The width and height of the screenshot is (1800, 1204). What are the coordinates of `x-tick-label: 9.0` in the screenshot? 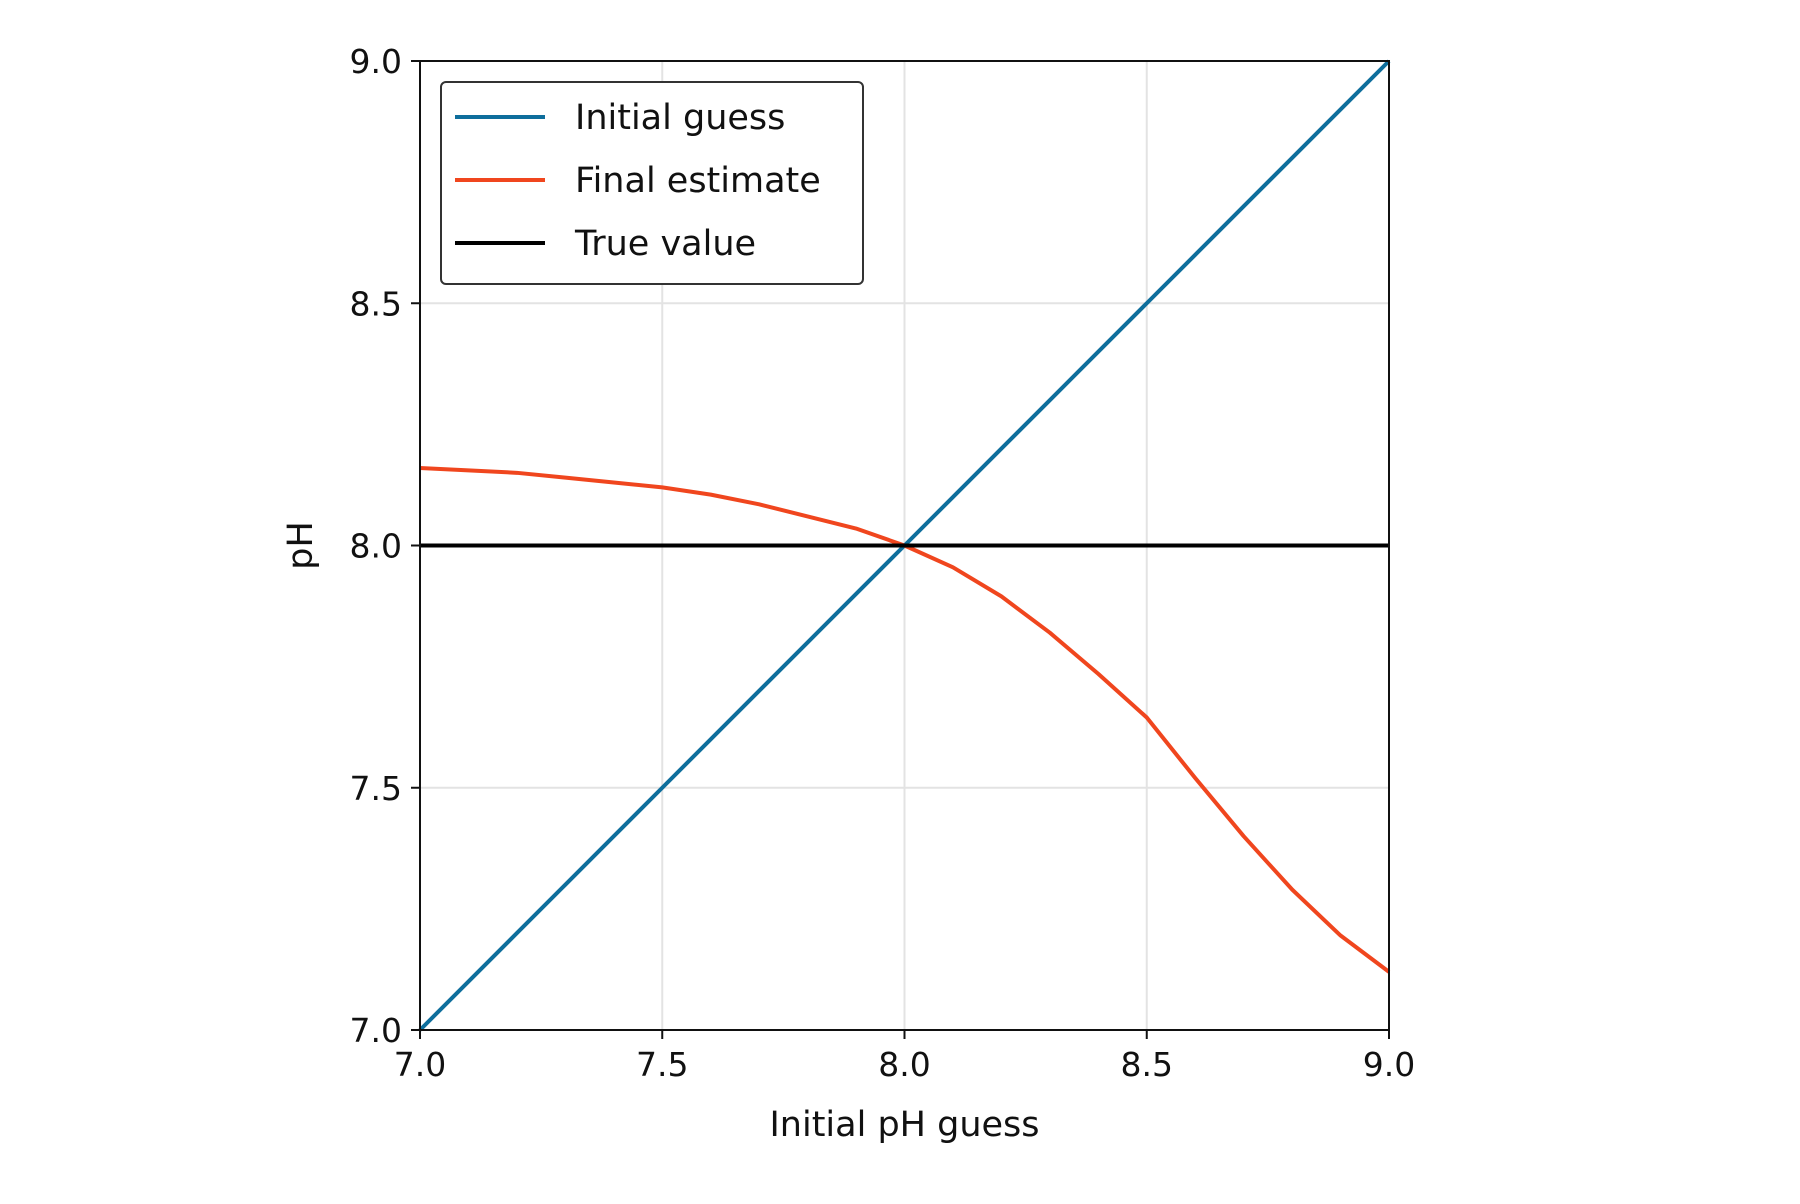 It's located at (1389, 1064).